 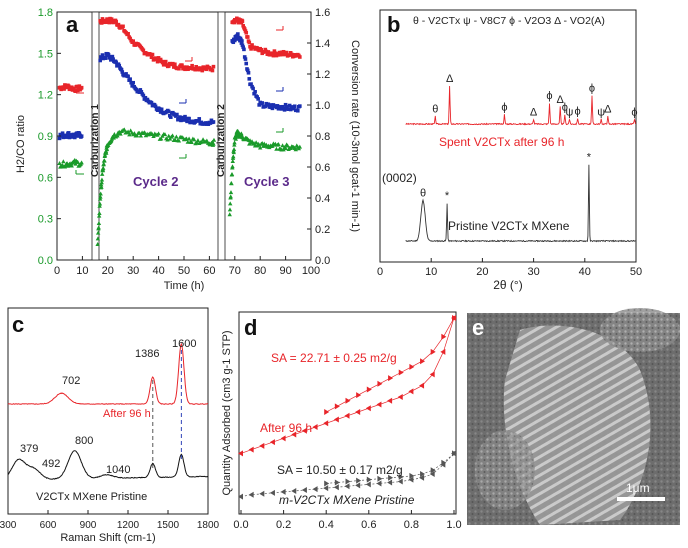 What do you see at coordinates (45, 261) in the screenshot?
I see `left-tick-label: 0.0` at bounding box center [45, 261].